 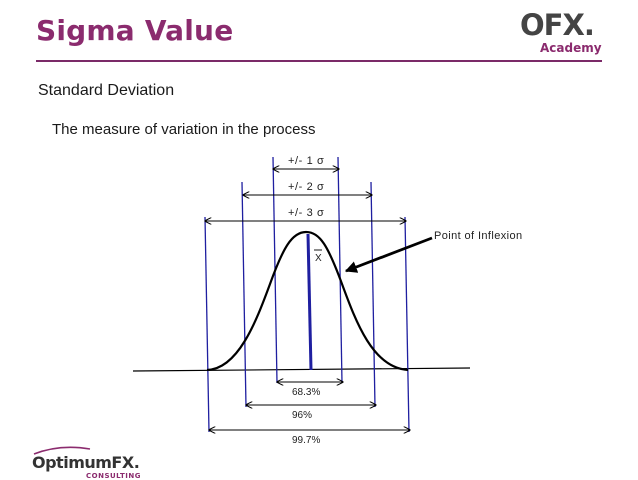 I want to click on optimumfx-consulting-logo: OptimumFX. CONSULTING, so click(x=92, y=463).